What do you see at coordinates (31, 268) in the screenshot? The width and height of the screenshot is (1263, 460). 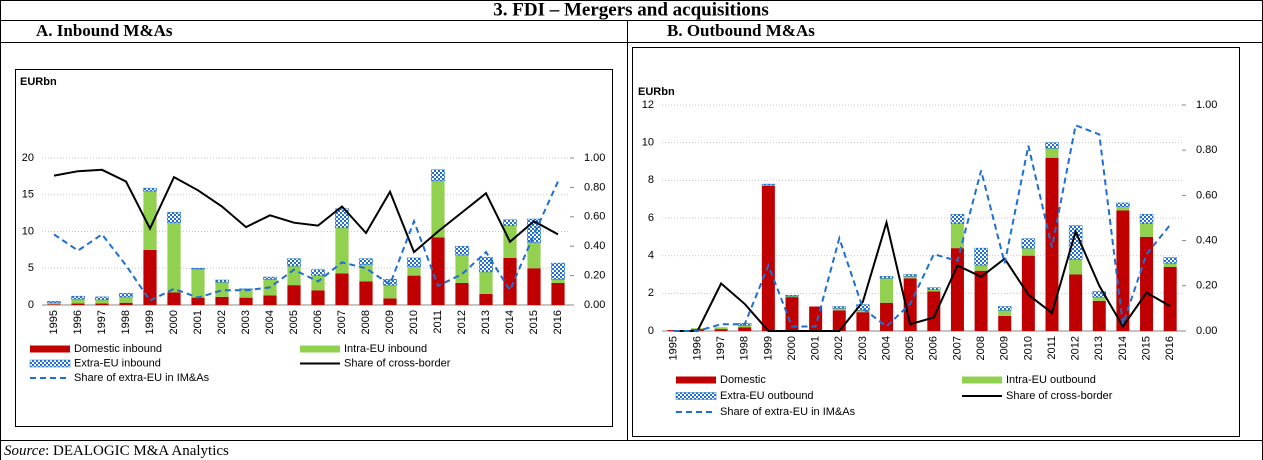 I see `y-tick-label: 5` at bounding box center [31, 268].